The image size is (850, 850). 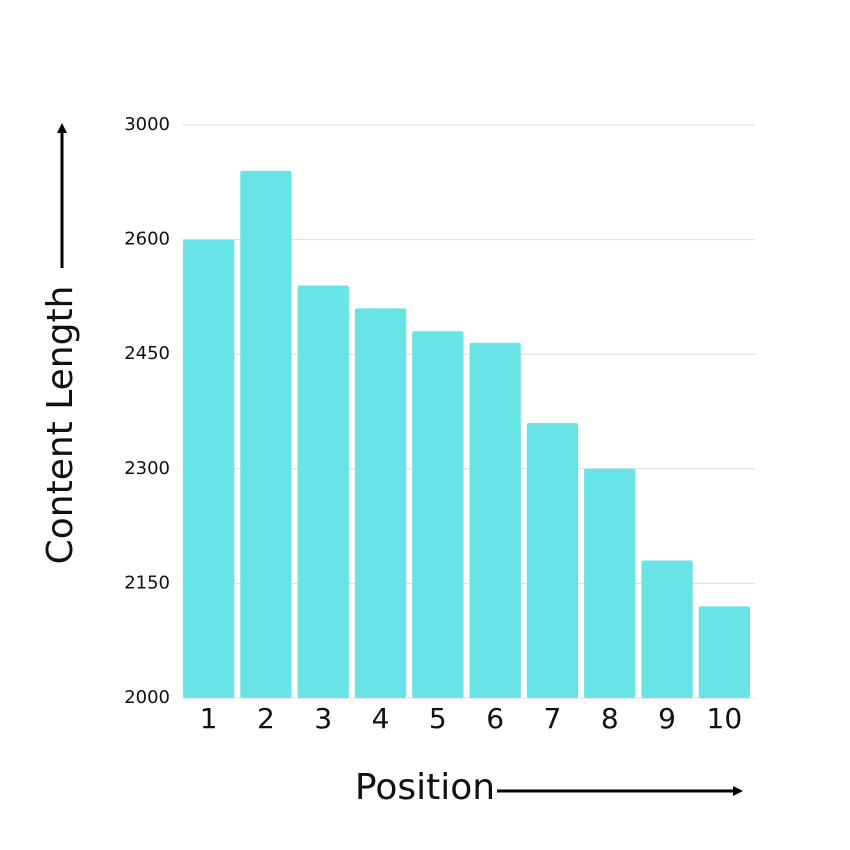 I want to click on x-tick-label: 5, so click(x=438, y=718).